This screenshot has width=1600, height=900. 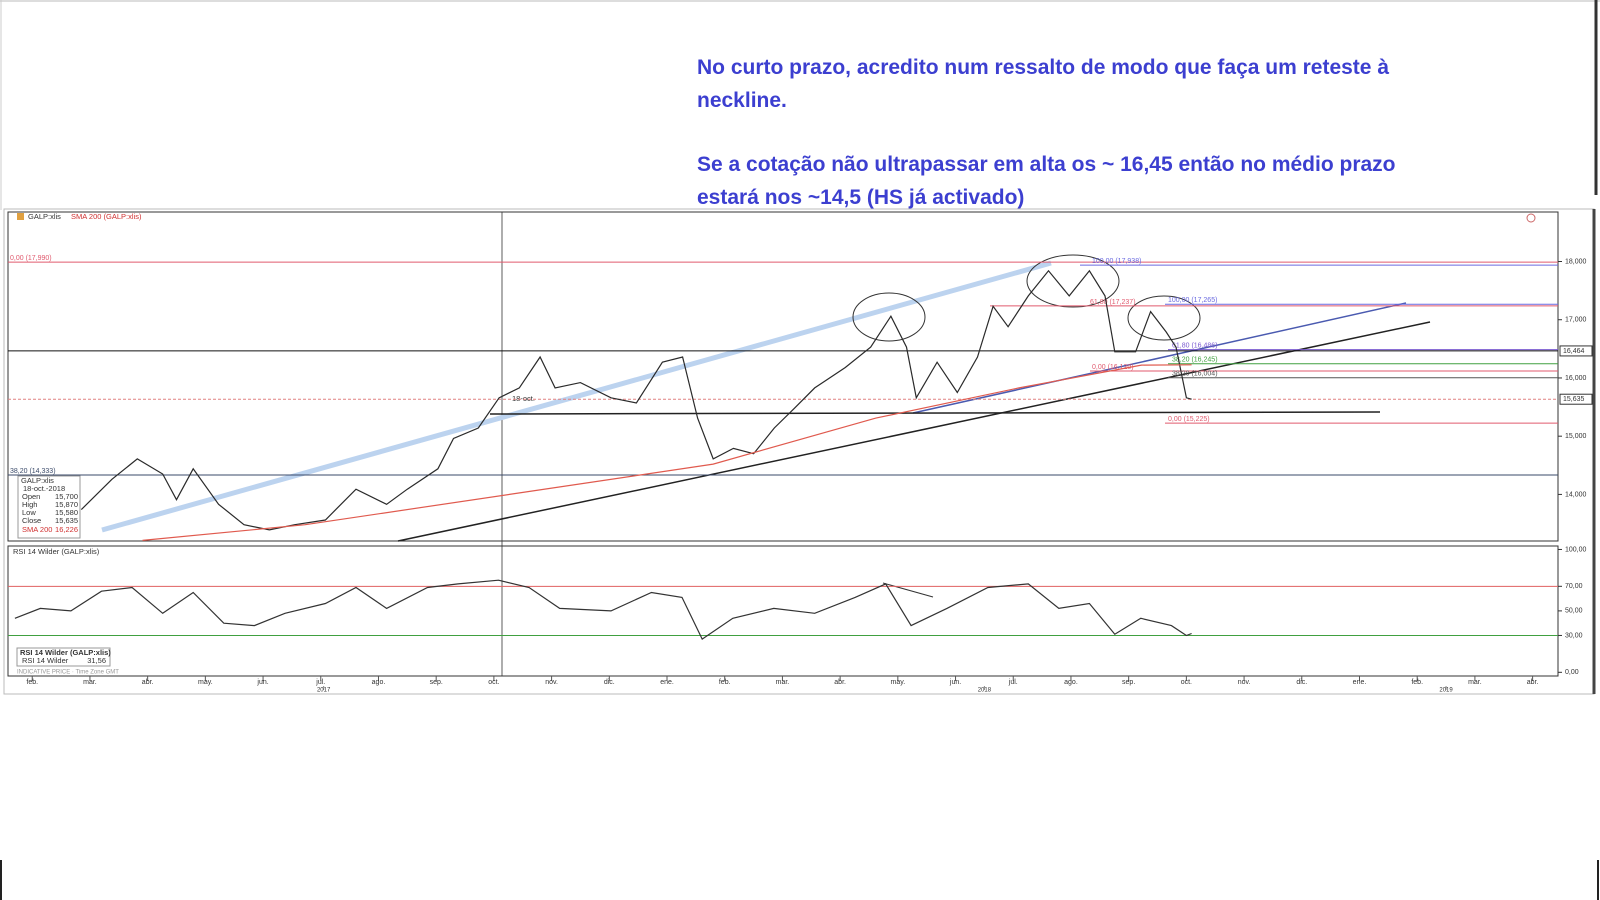 I want to click on price-marker-label: 16,464, so click(x=1574, y=351).